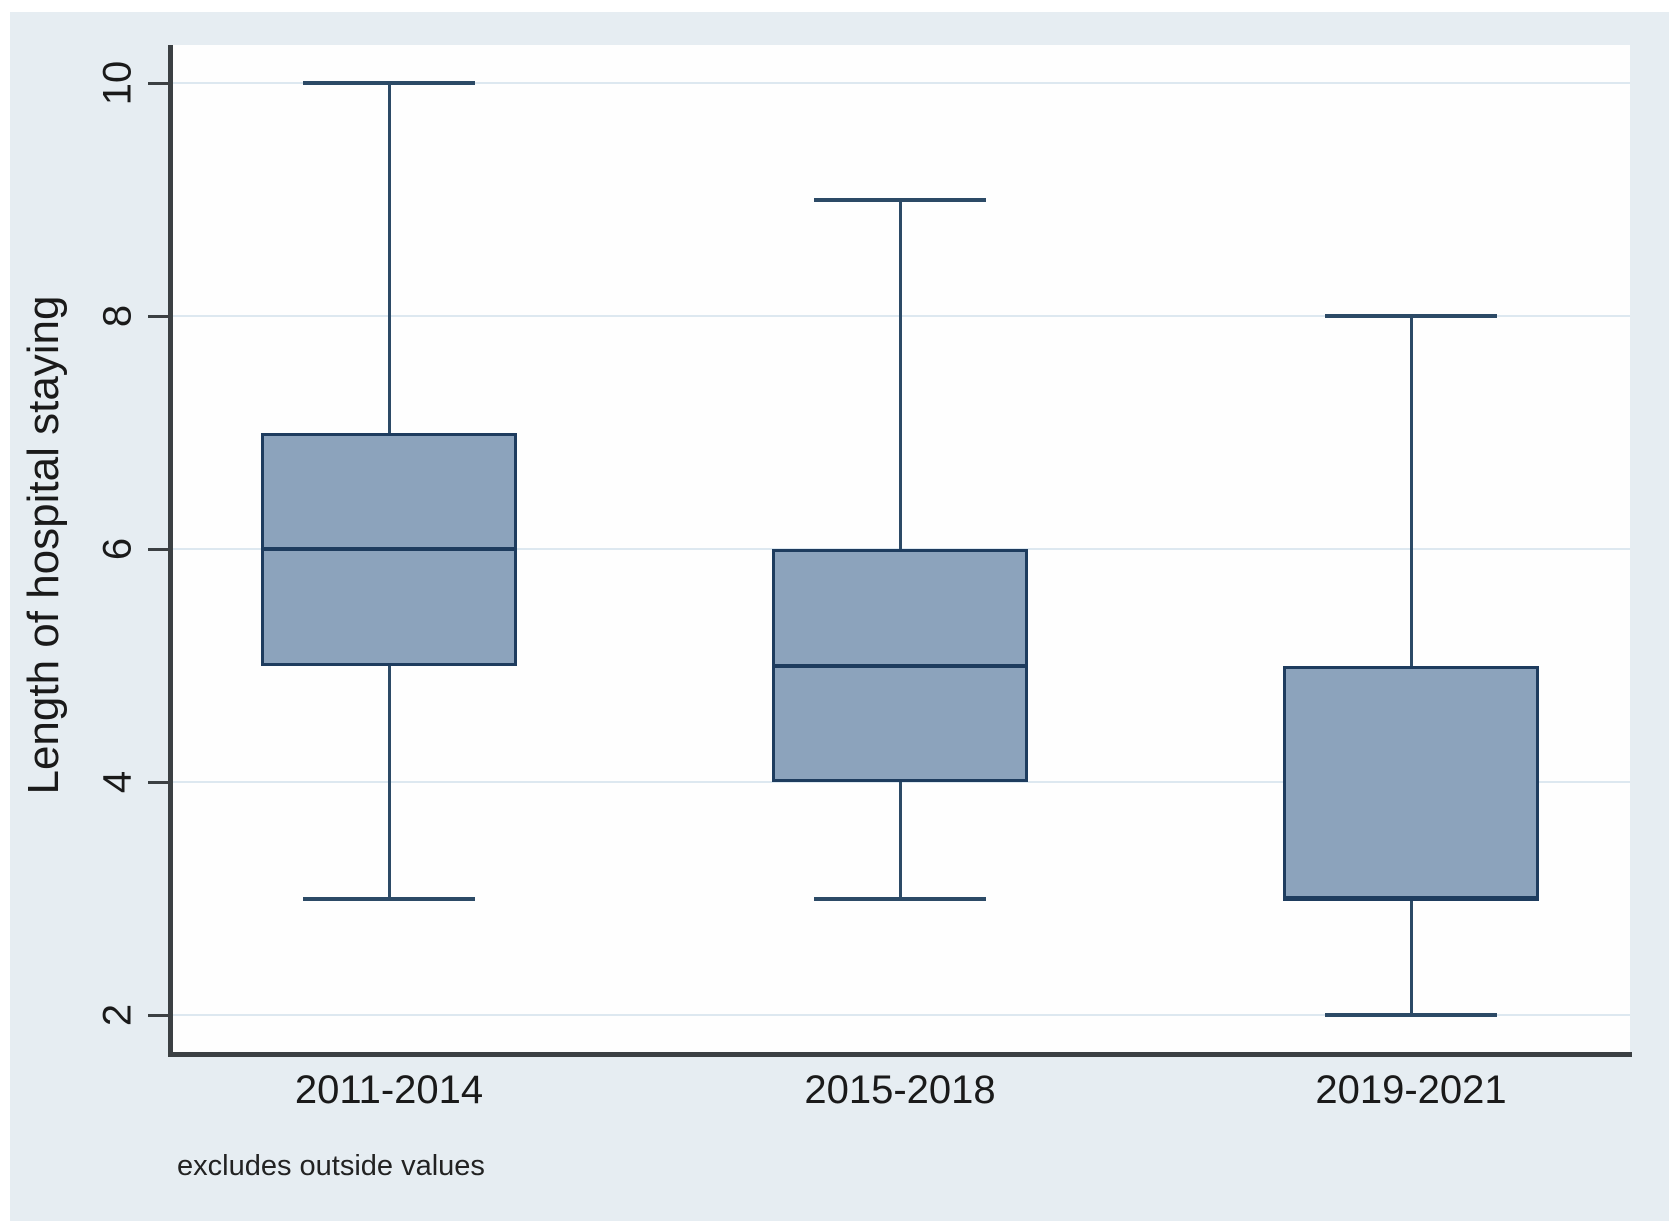  I want to click on y-tick-label-text: 8, so click(117, 316).